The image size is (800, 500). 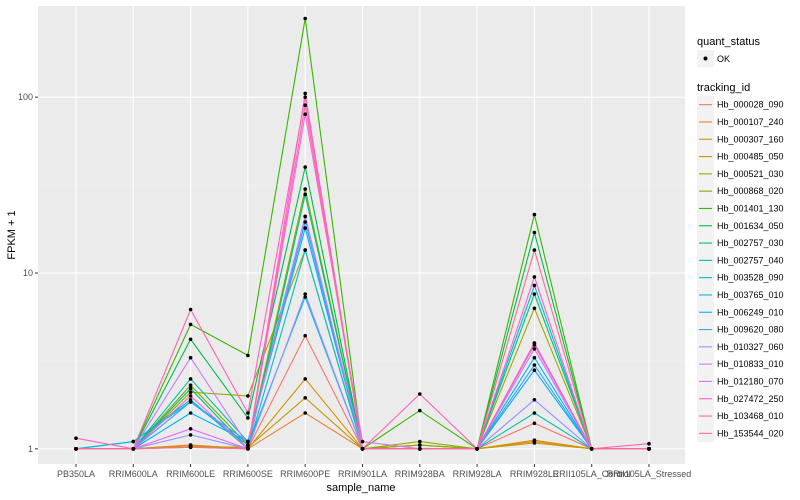 I want to click on shape-legend-title: quant_status, so click(x=728, y=42).